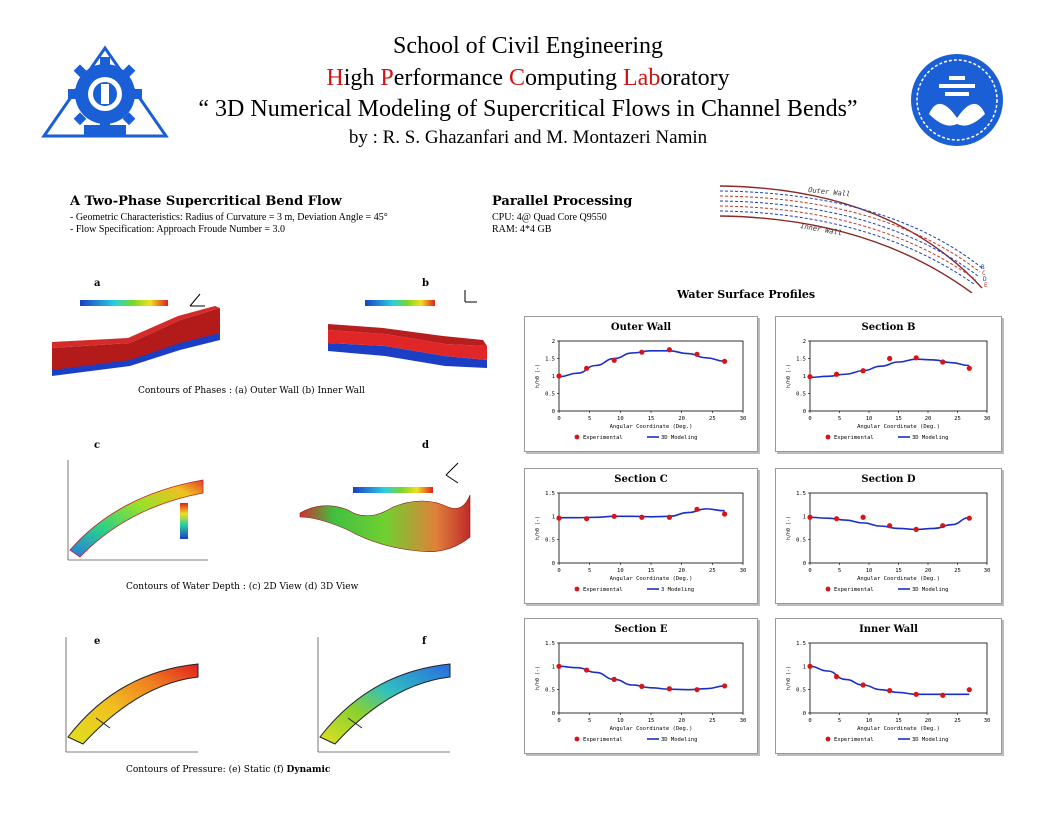  Describe the element at coordinates (888, 629) in the screenshot. I see `chart-title: Inner Wall` at that location.